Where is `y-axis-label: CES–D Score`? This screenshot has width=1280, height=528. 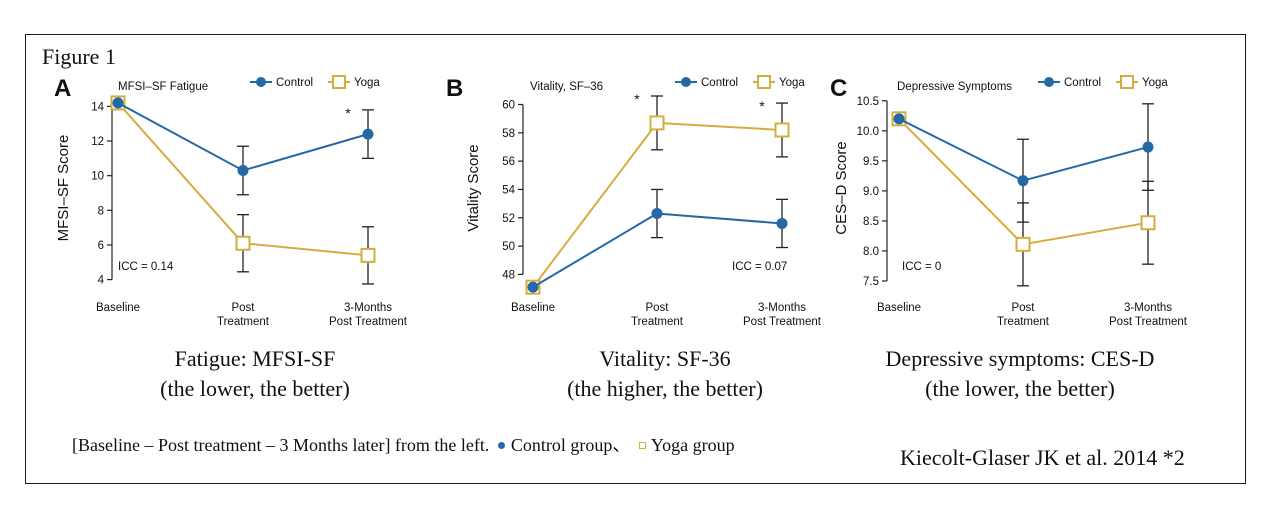 y-axis-label: CES–D Score is located at coordinates (841, 187).